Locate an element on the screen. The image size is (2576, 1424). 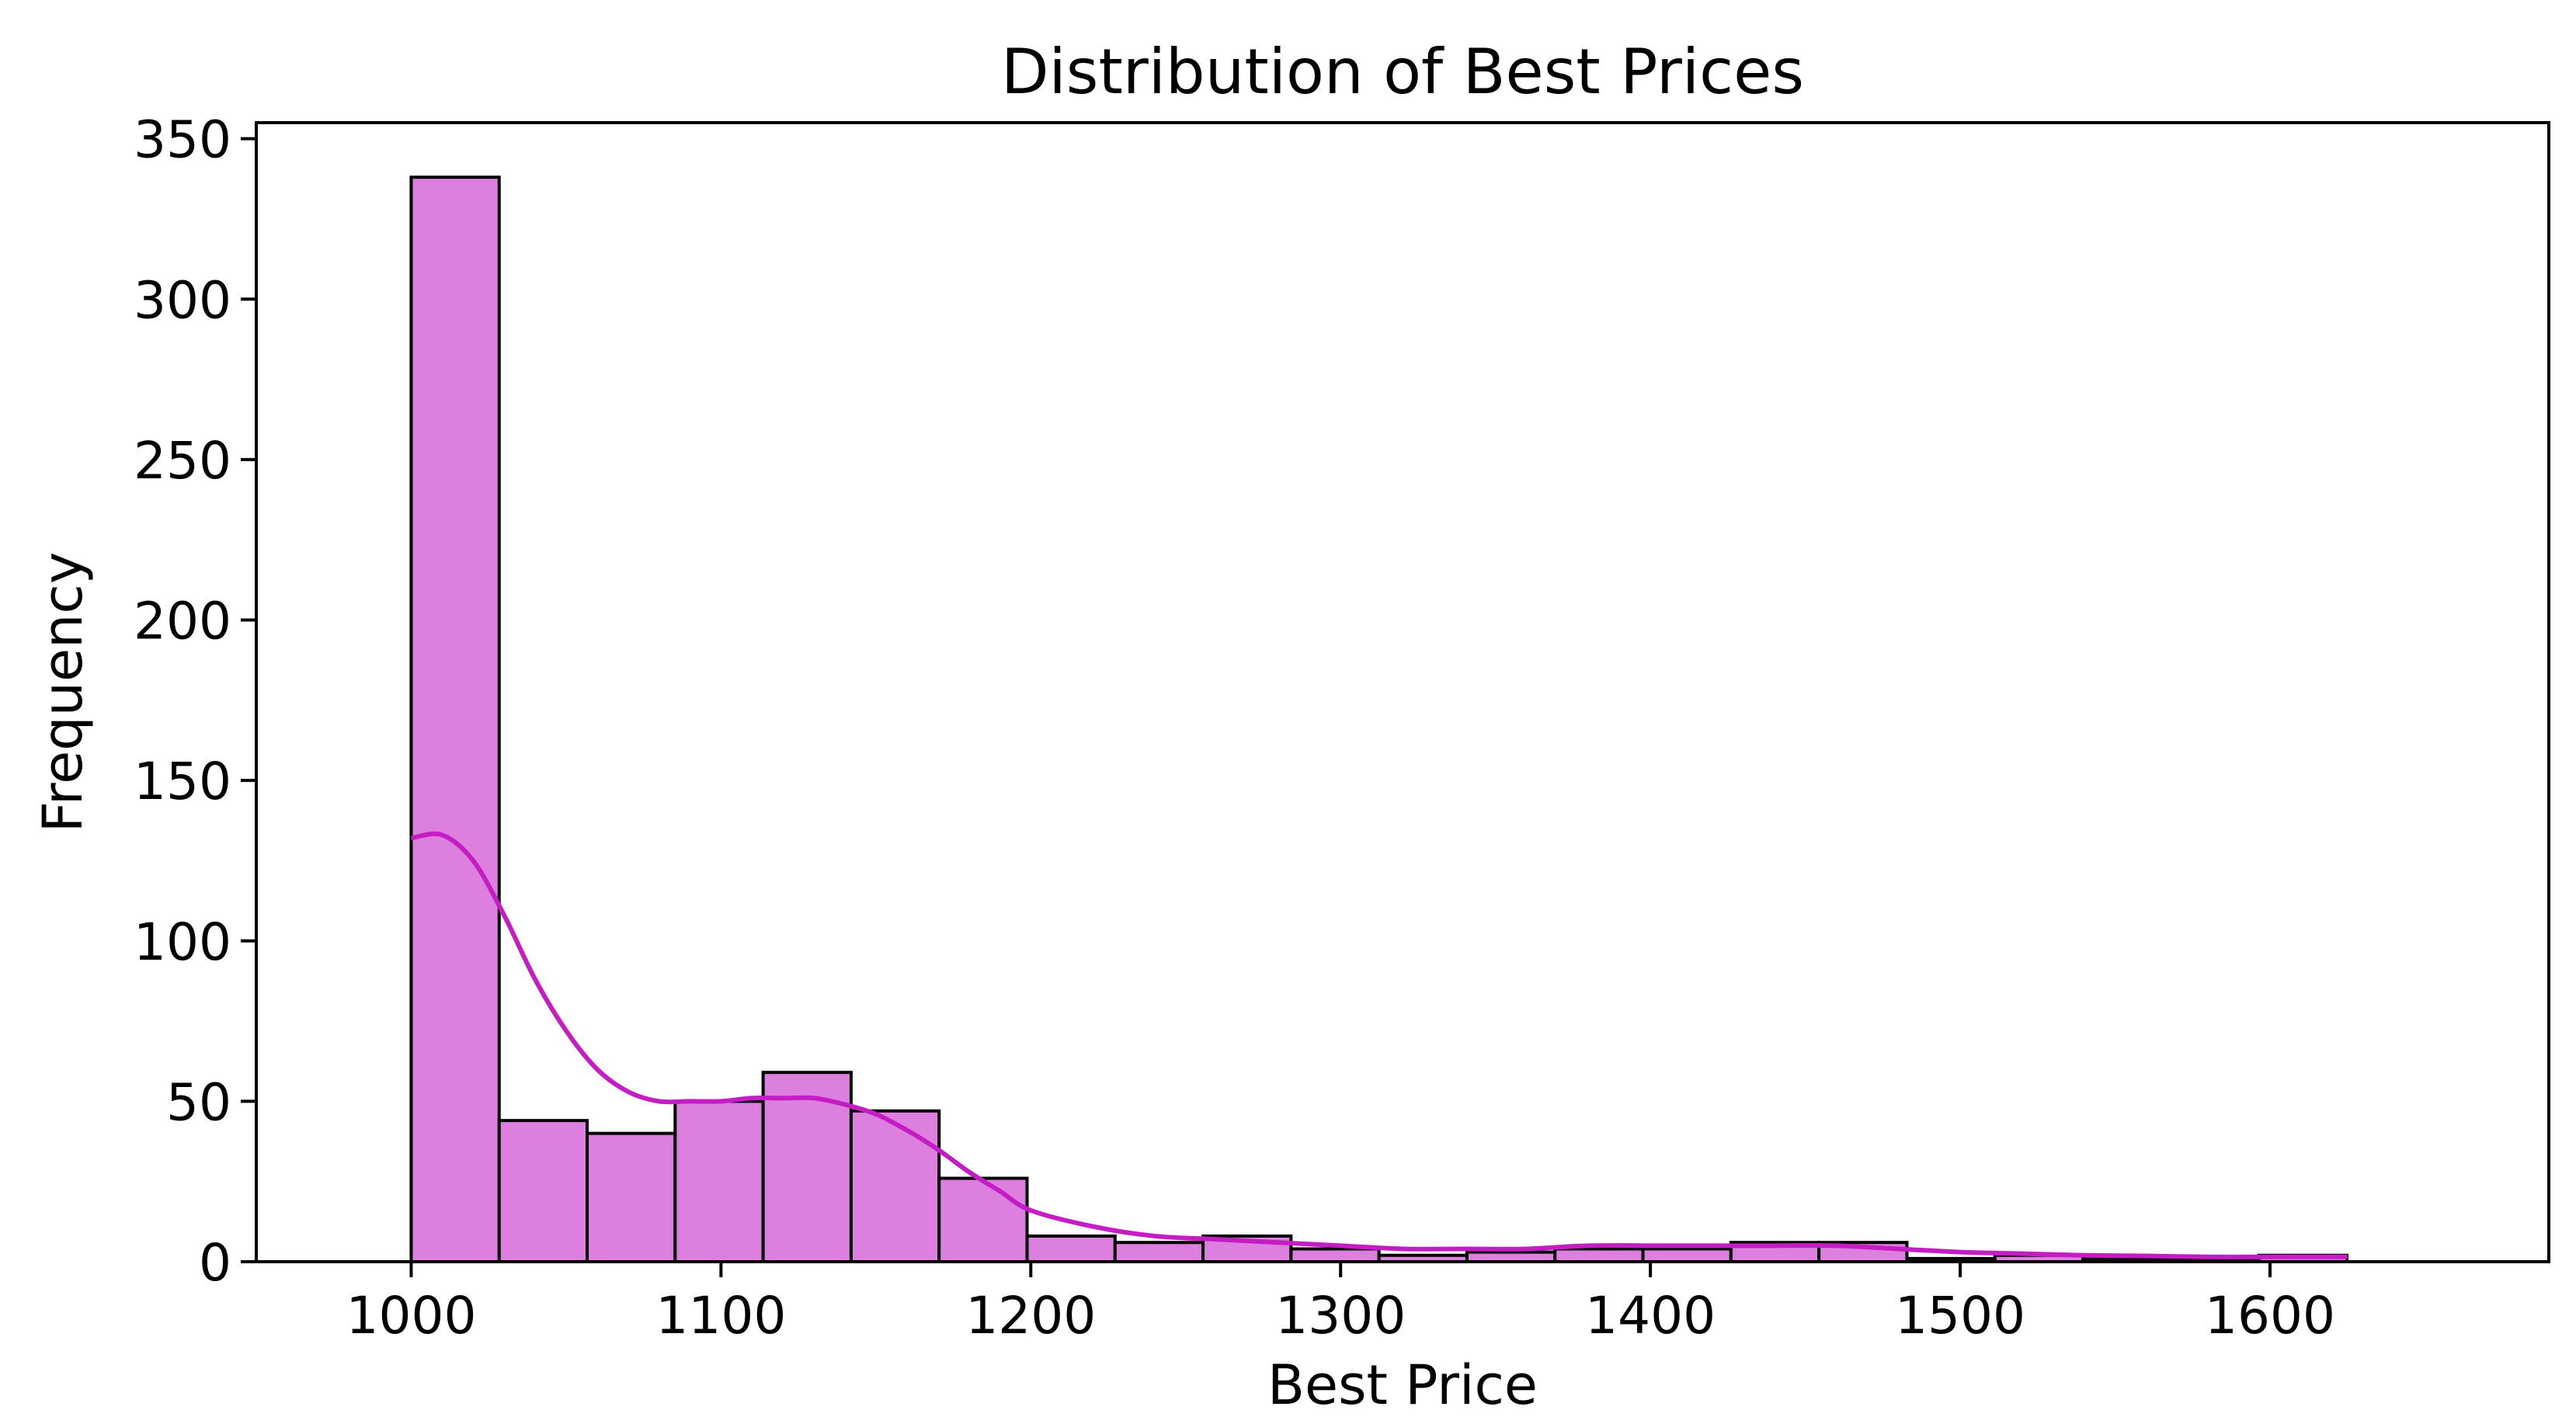
y-axis-label: Frequency is located at coordinates (63, 692).